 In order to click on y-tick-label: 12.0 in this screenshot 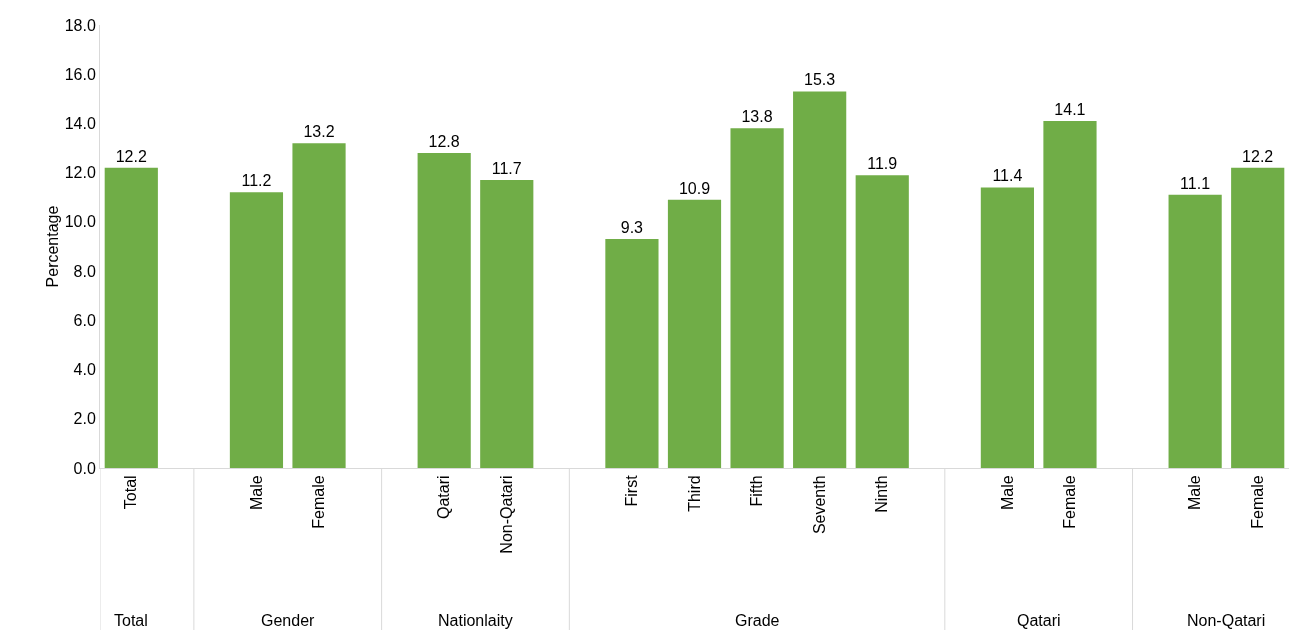, I will do `click(80, 173)`.